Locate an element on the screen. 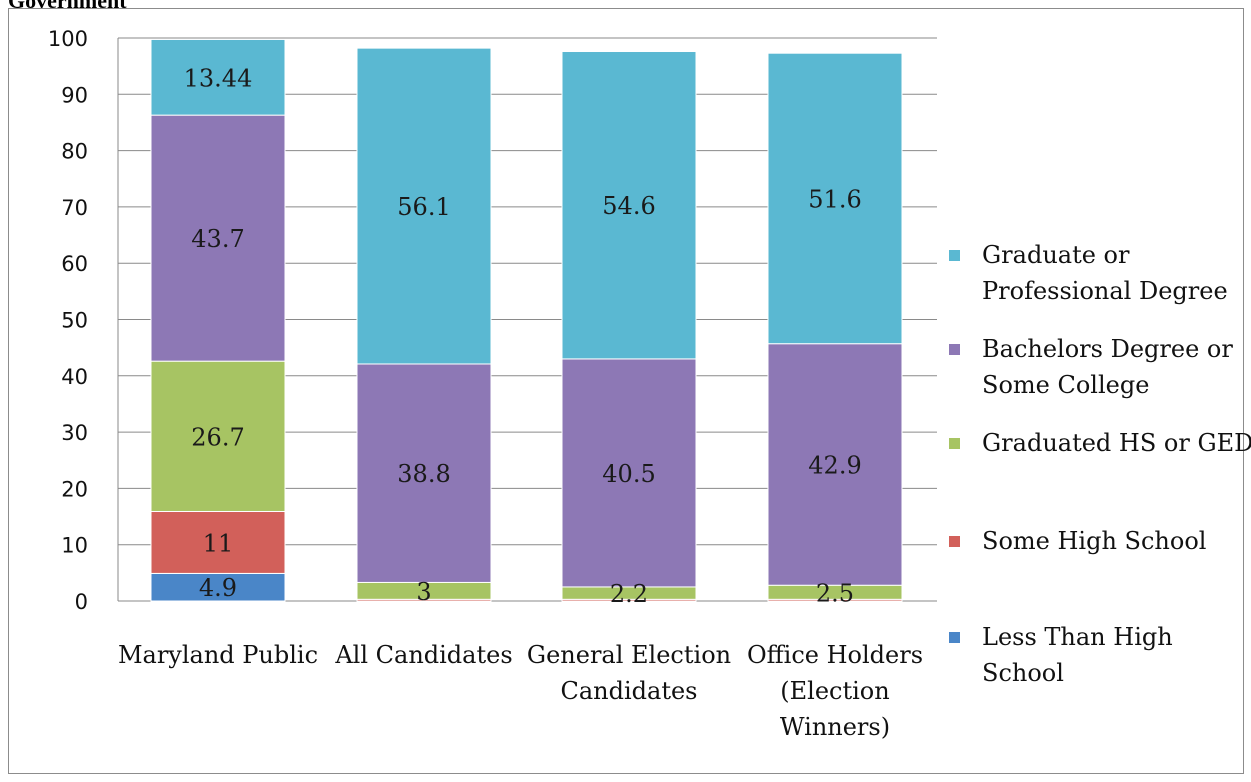  legend-label: Professional Degree is located at coordinates (1105, 291).